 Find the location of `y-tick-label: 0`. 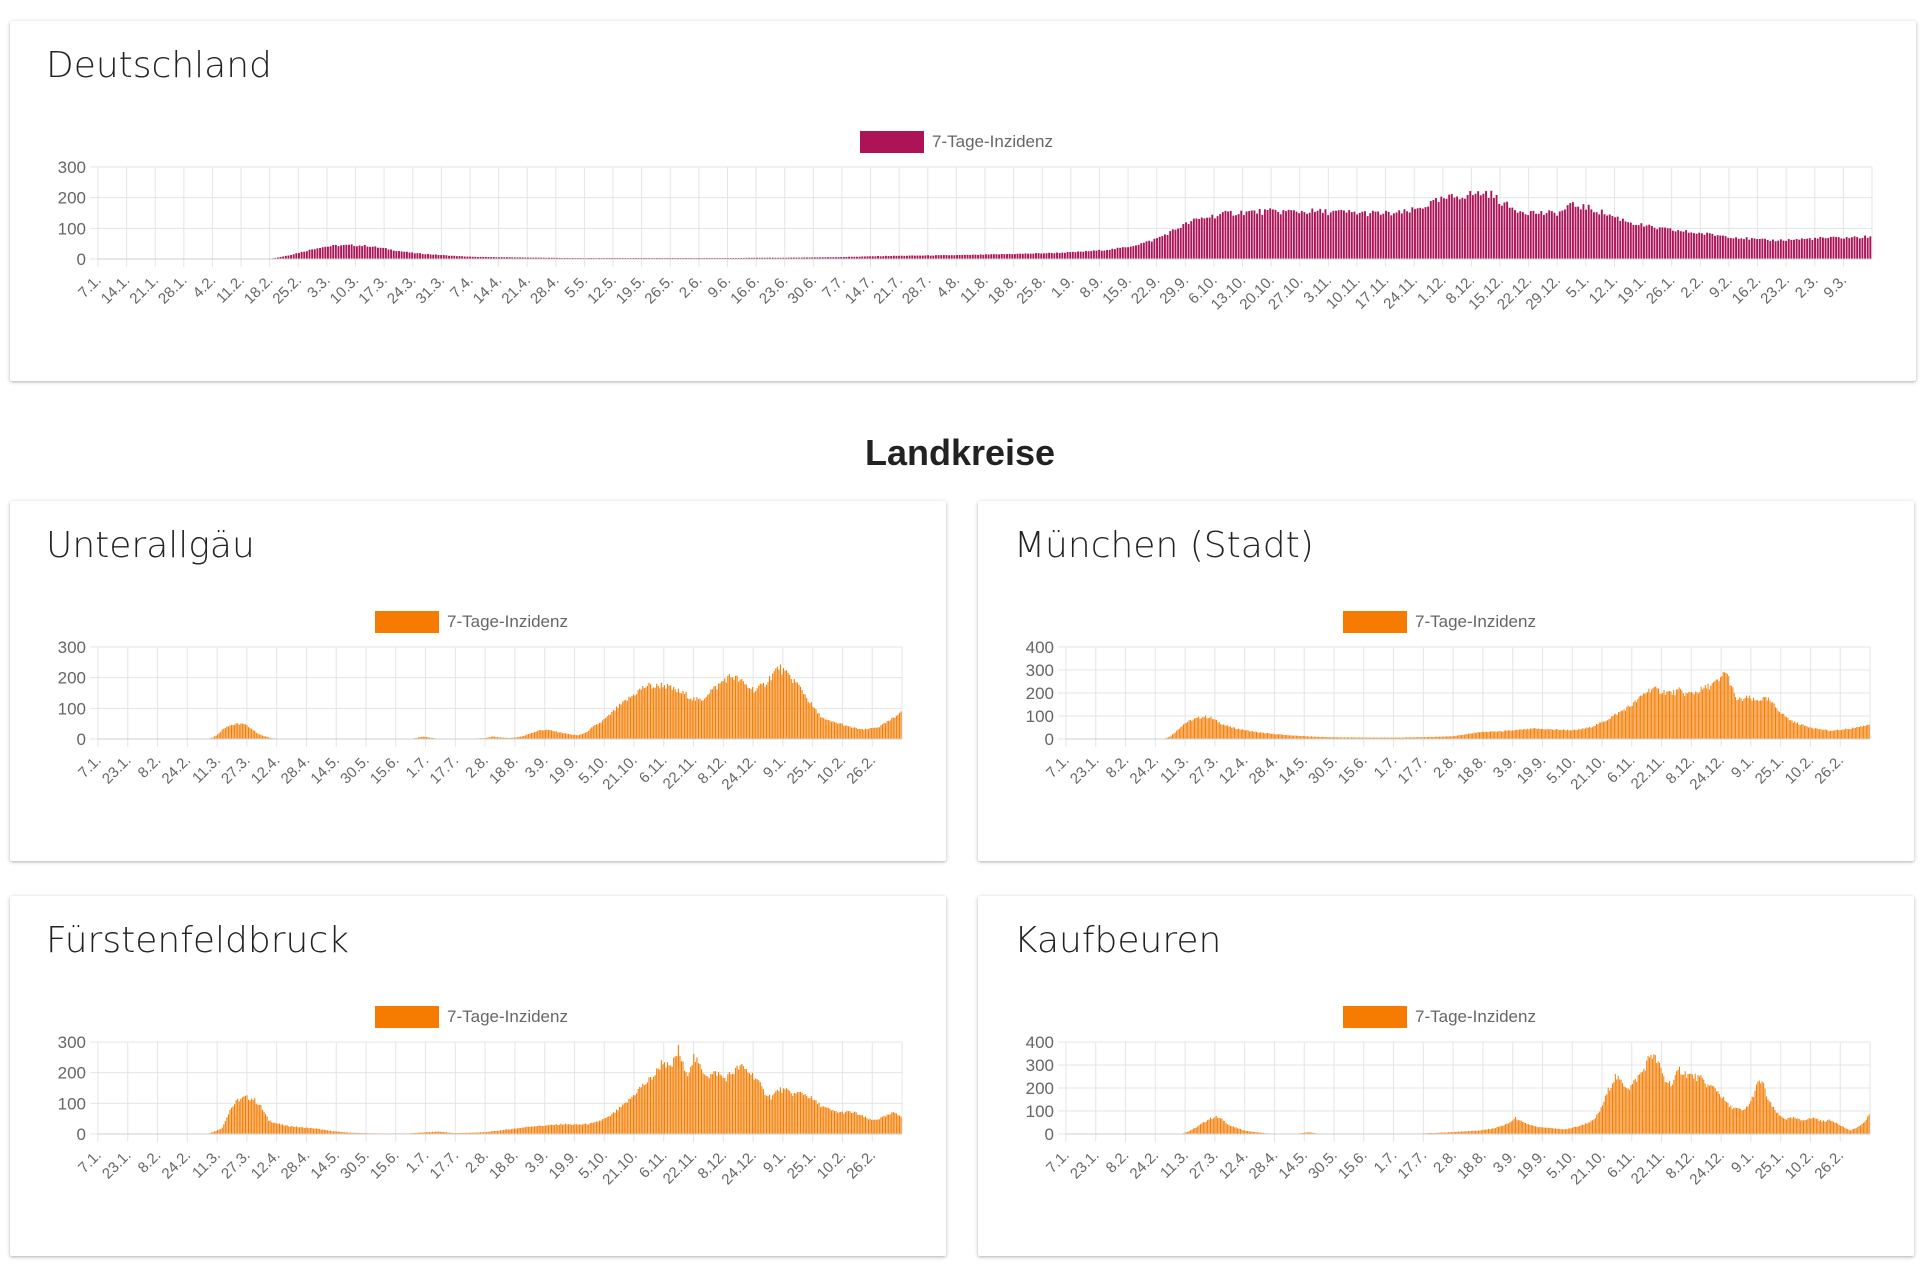

y-tick-label: 0 is located at coordinates (81, 739).